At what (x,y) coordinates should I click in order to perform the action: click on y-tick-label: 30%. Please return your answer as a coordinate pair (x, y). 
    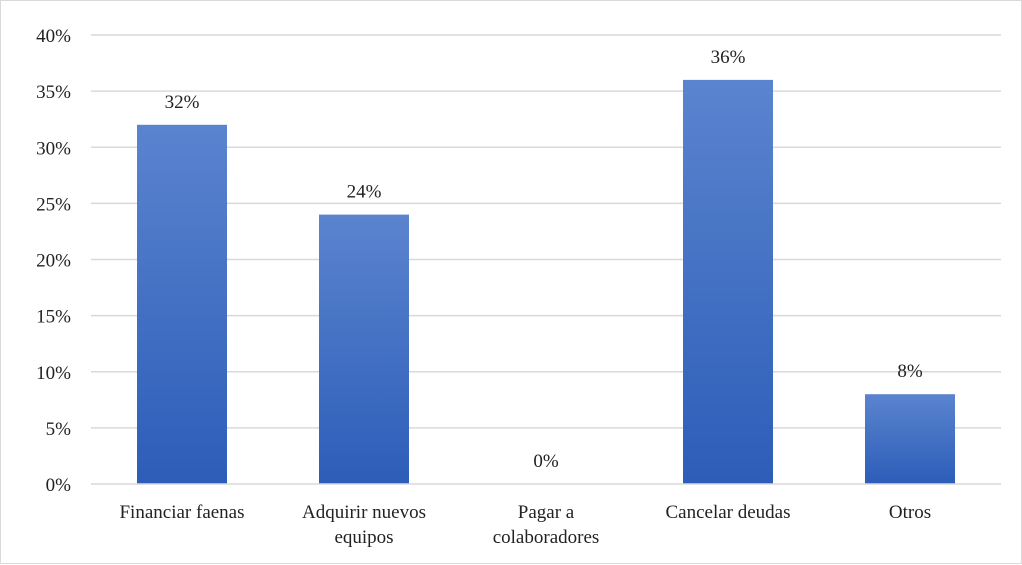
    Looking at the image, I should click on (53, 148).